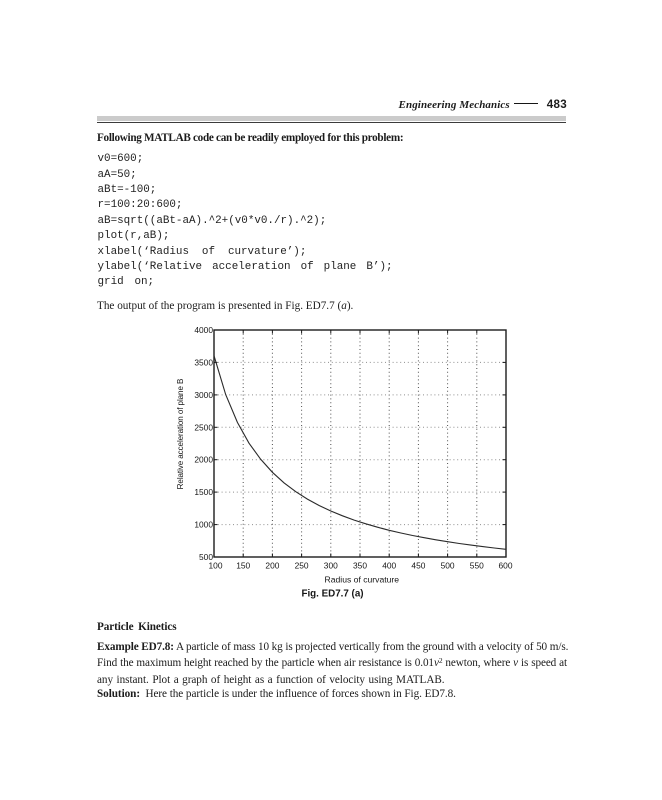  Describe the element at coordinates (332, 594) in the screenshot. I see `svg-text: Fig. ED7.7 (a)` at that location.